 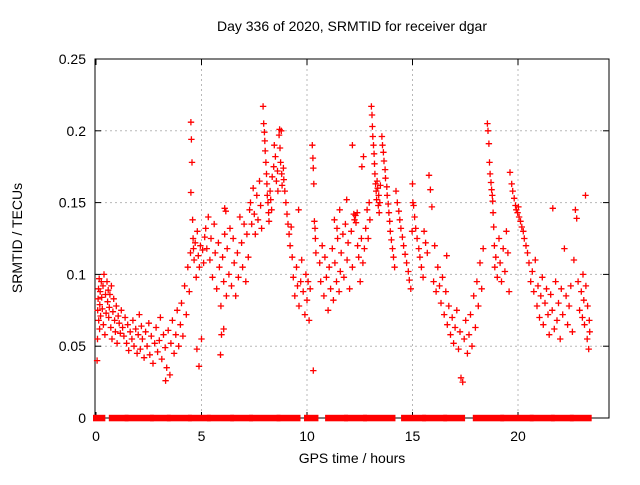 What do you see at coordinates (77, 274) in the screenshot?
I see `y-tick-label: 0.1` at bounding box center [77, 274].